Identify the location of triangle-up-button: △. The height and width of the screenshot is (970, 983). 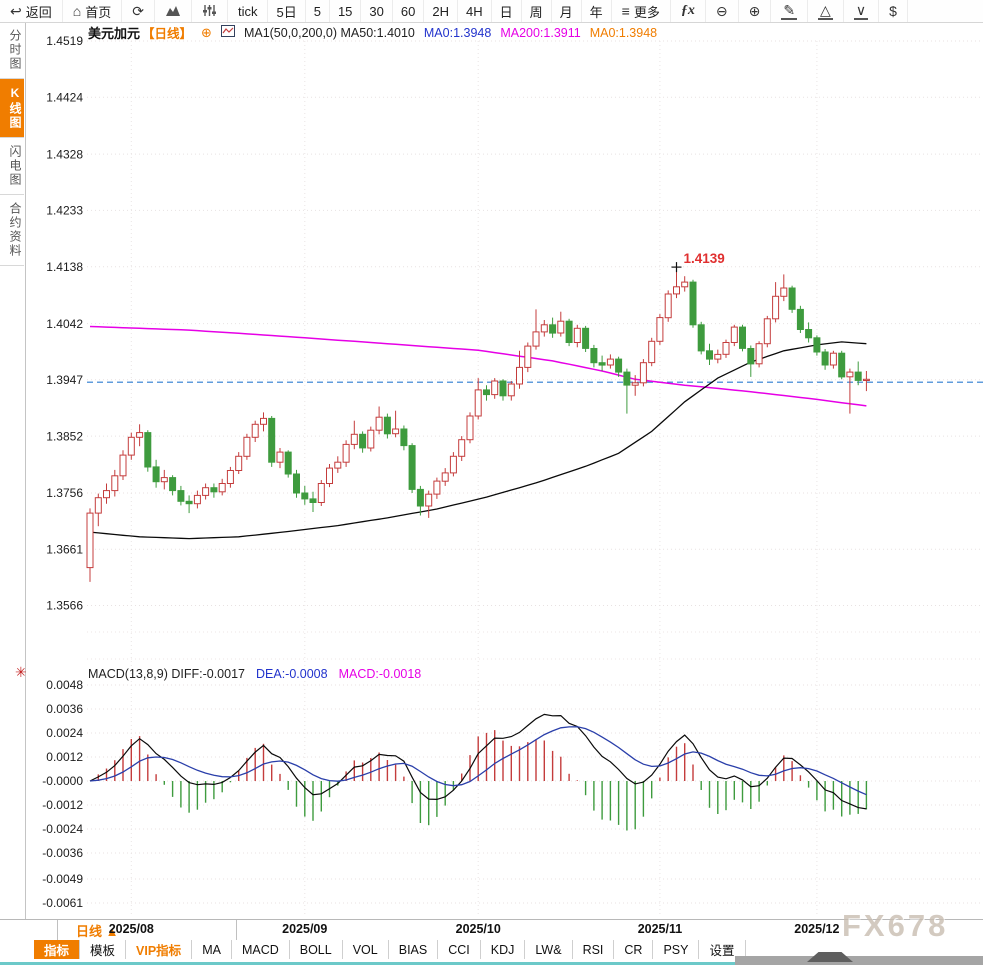
(826, 11).